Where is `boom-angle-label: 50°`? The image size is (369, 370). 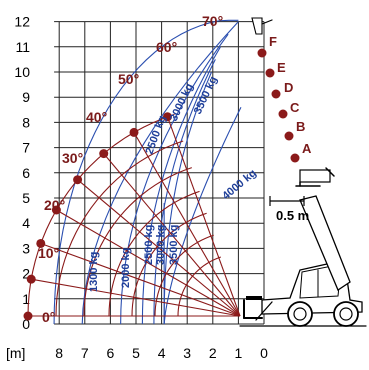
boom-angle-label: 50° is located at coordinates (128, 79).